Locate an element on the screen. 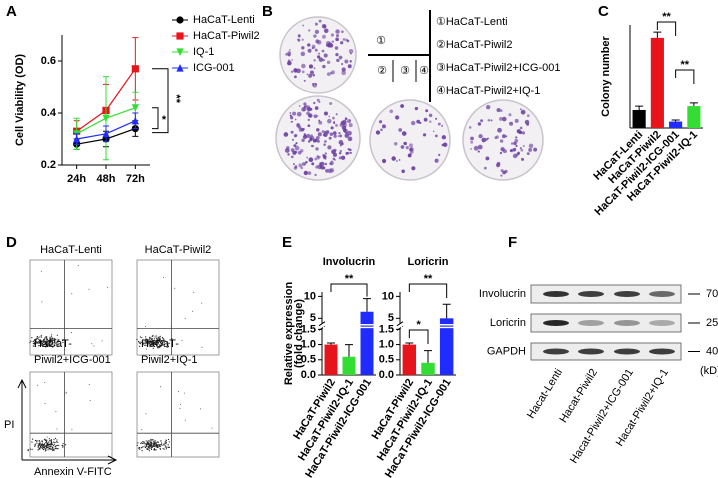 The width and height of the screenshot is (718, 478). flow-title: HaCaT- is located at coordinates (53, 344).